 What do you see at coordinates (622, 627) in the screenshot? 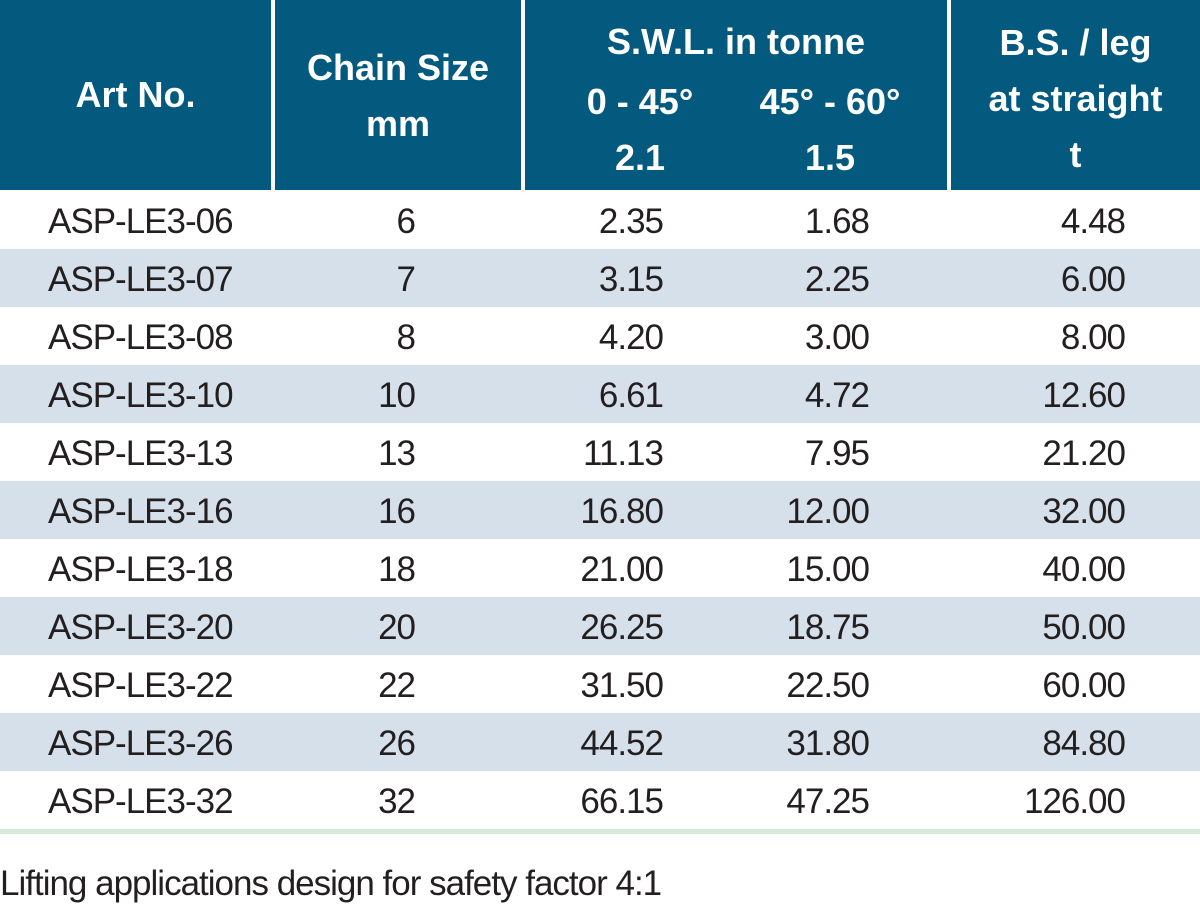
I see `cell-swl-0-45: 26.25` at bounding box center [622, 627].